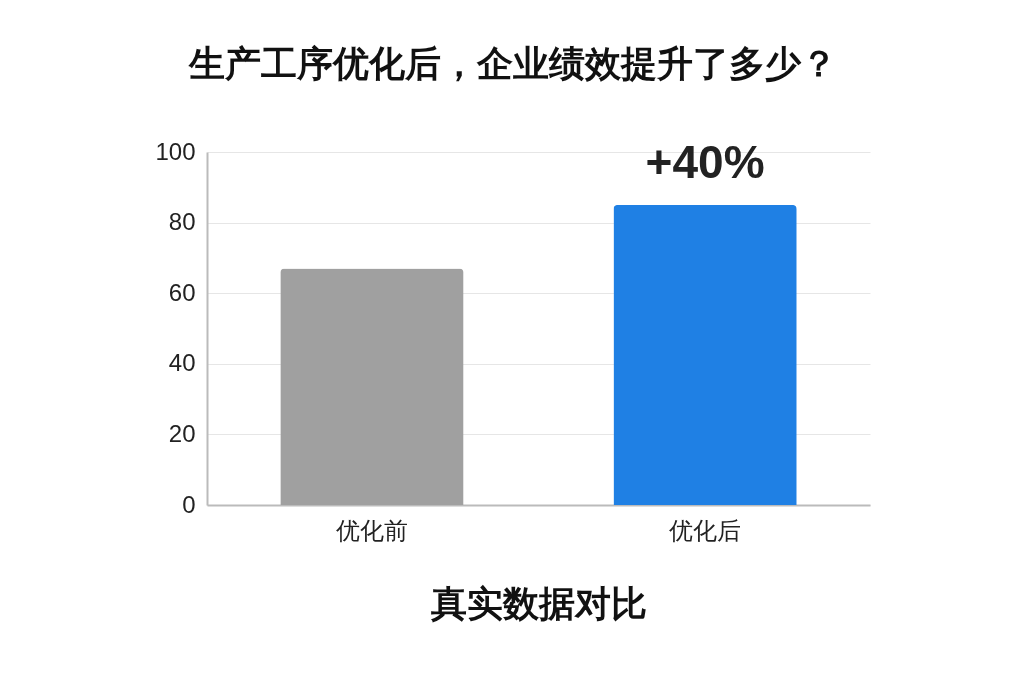 This screenshot has width=1024, height=683. Describe the element at coordinates (182, 292) in the screenshot. I see `y-tick-label: 60` at that location.